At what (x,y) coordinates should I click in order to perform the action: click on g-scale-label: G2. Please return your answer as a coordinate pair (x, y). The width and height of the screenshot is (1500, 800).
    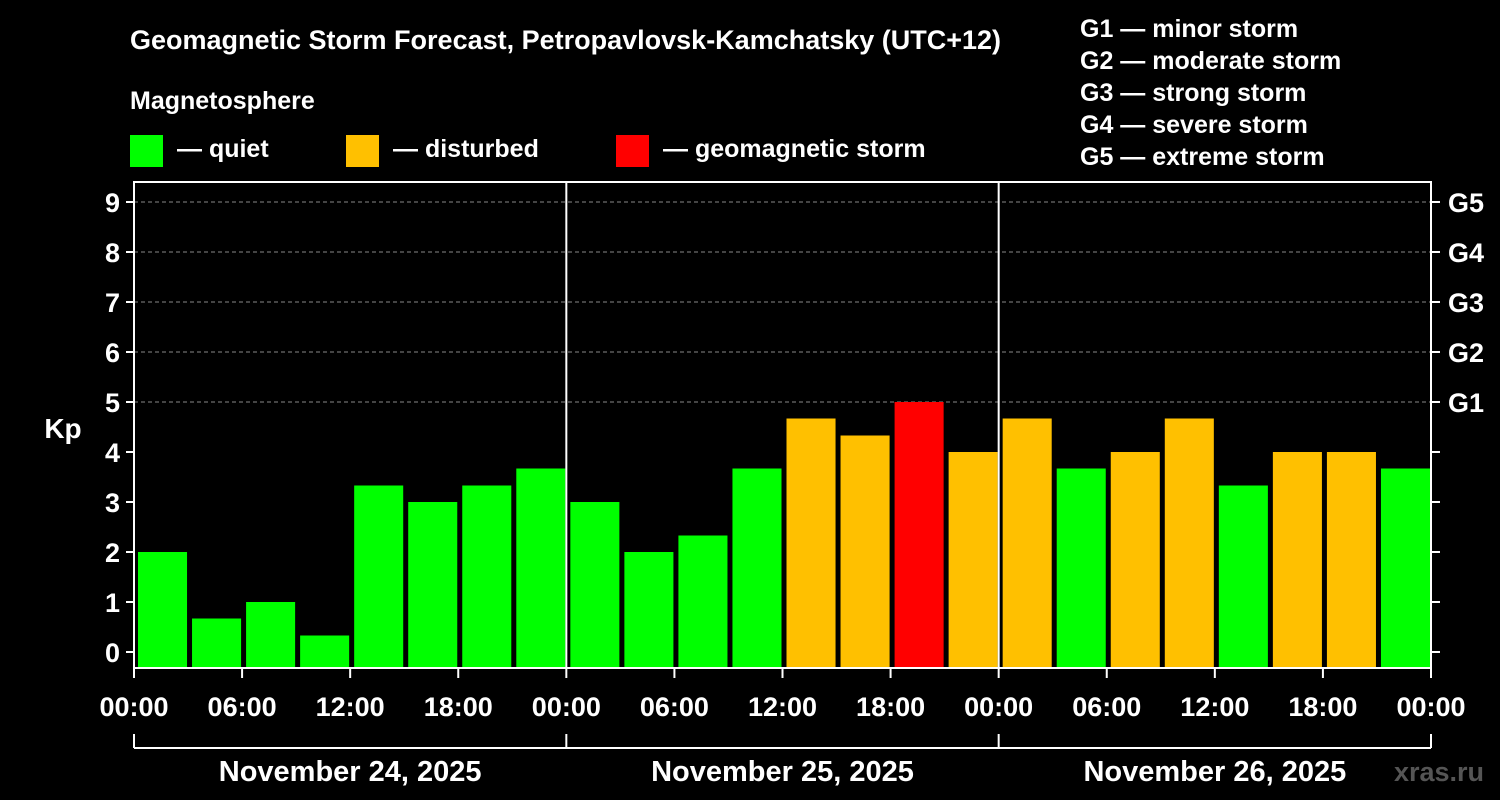
    Looking at the image, I should click on (1466, 353).